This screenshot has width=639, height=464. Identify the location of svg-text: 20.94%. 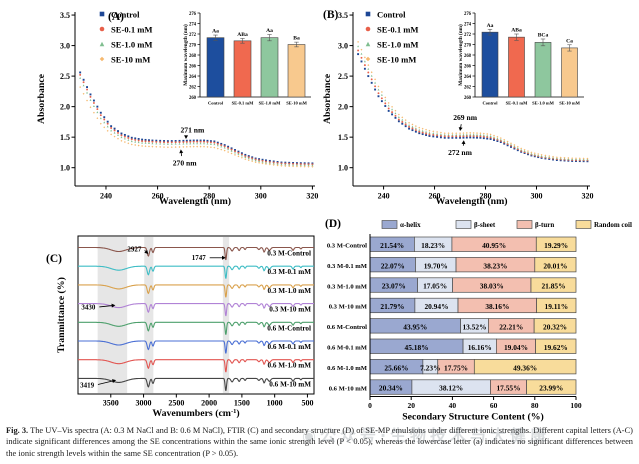
(436, 306).